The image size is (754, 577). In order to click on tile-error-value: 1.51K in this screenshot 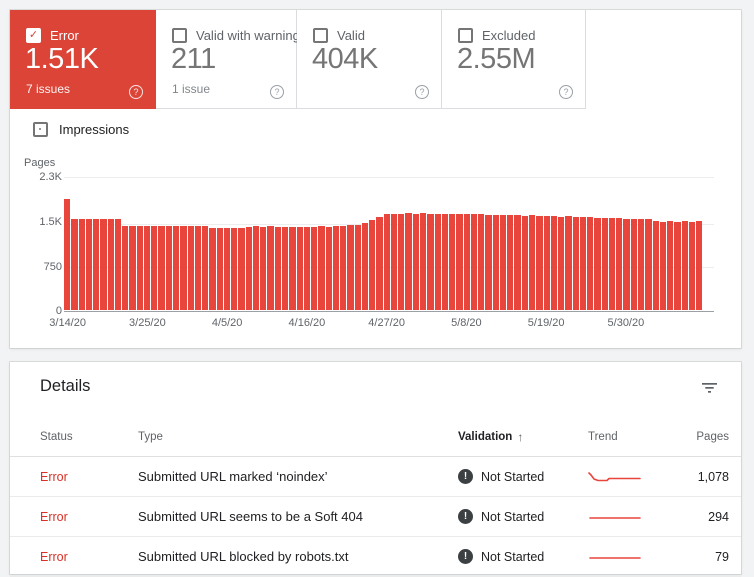, I will do `click(62, 59)`.